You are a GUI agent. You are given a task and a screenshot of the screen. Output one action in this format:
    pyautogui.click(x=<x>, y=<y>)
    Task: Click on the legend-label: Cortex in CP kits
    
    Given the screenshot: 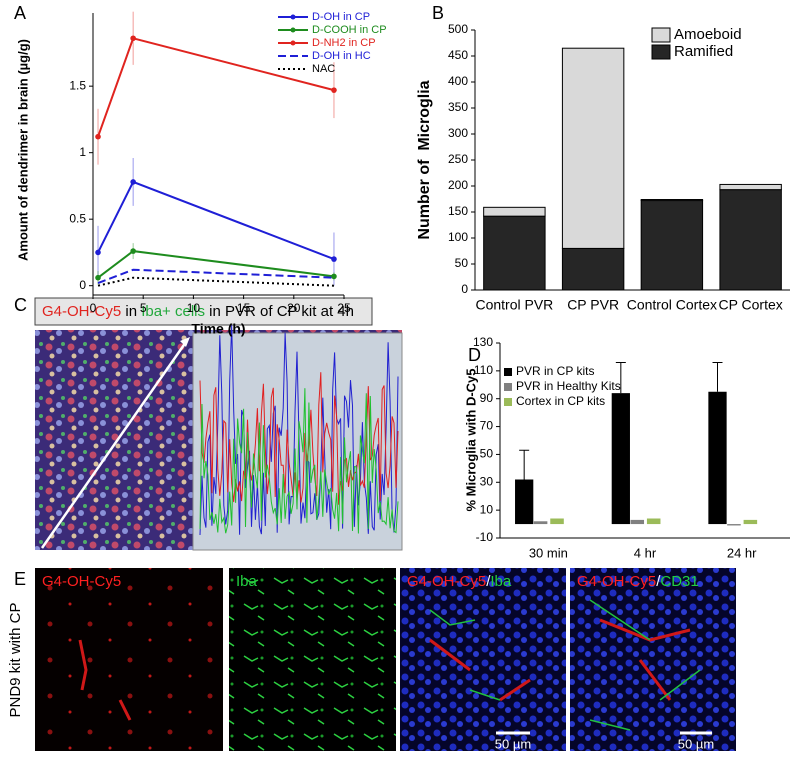 What is the action you would take?
    pyautogui.click(x=560, y=401)
    